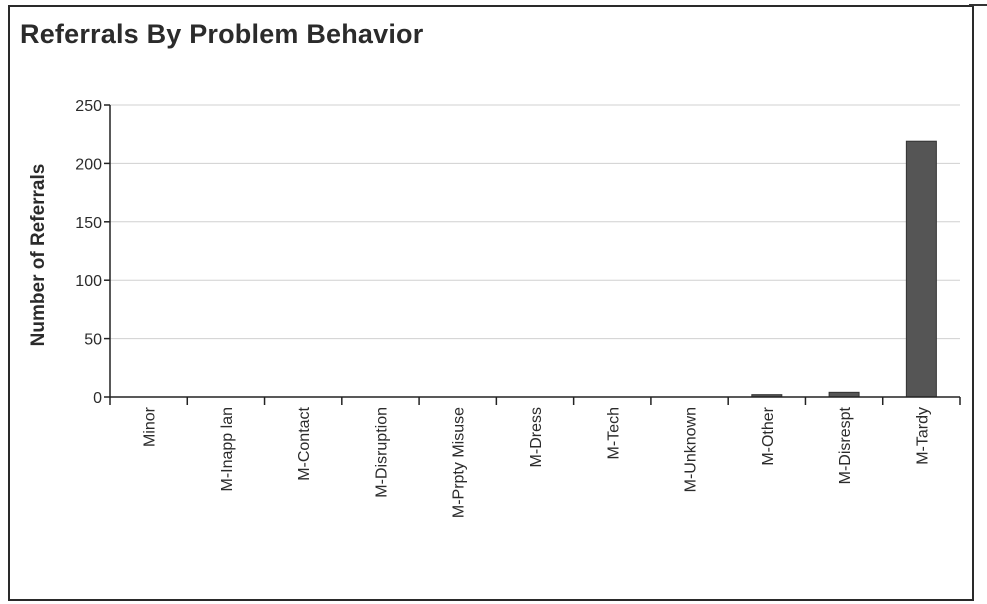 The width and height of the screenshot is (987, 604). What do you see at coordinates (381, 452) in the screenshot?
I see `x-tick-label: M-Disruption` at bounding box center [381, 452].